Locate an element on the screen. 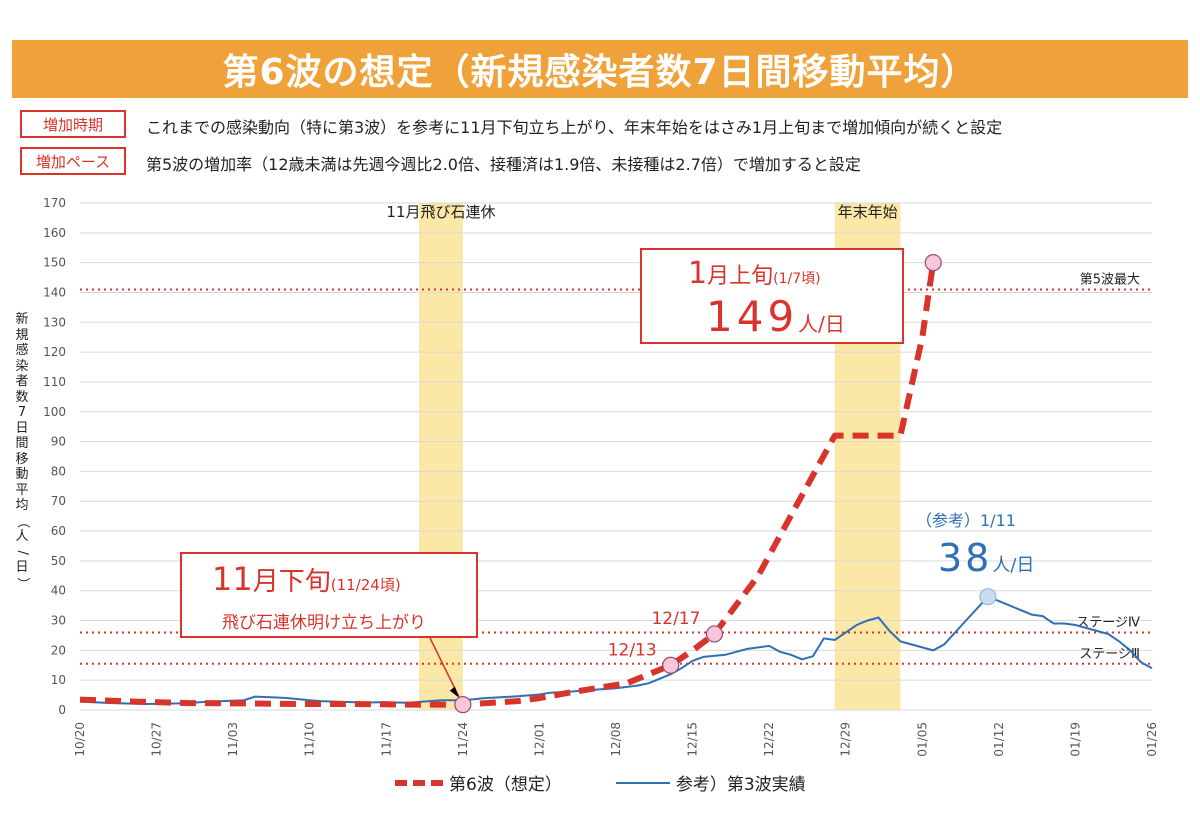  y-tick-label: 140 is located at coordinates (54, 292).